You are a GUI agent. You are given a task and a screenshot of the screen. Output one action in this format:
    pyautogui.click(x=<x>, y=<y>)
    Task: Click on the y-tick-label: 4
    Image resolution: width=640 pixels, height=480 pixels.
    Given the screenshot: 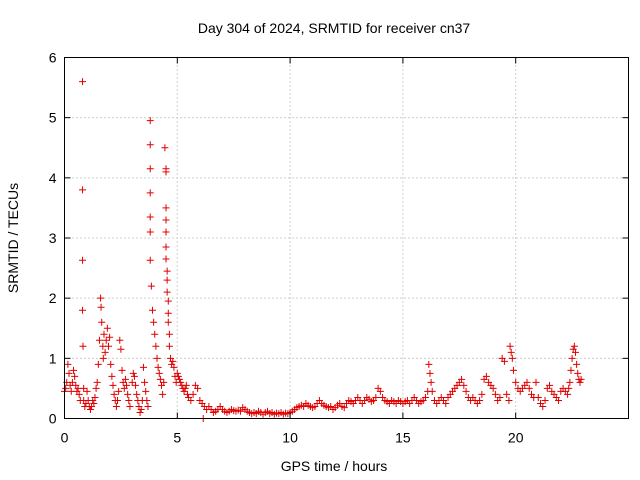 What is the action you would take?
    pyautogui.click(x=53, y=178)
    